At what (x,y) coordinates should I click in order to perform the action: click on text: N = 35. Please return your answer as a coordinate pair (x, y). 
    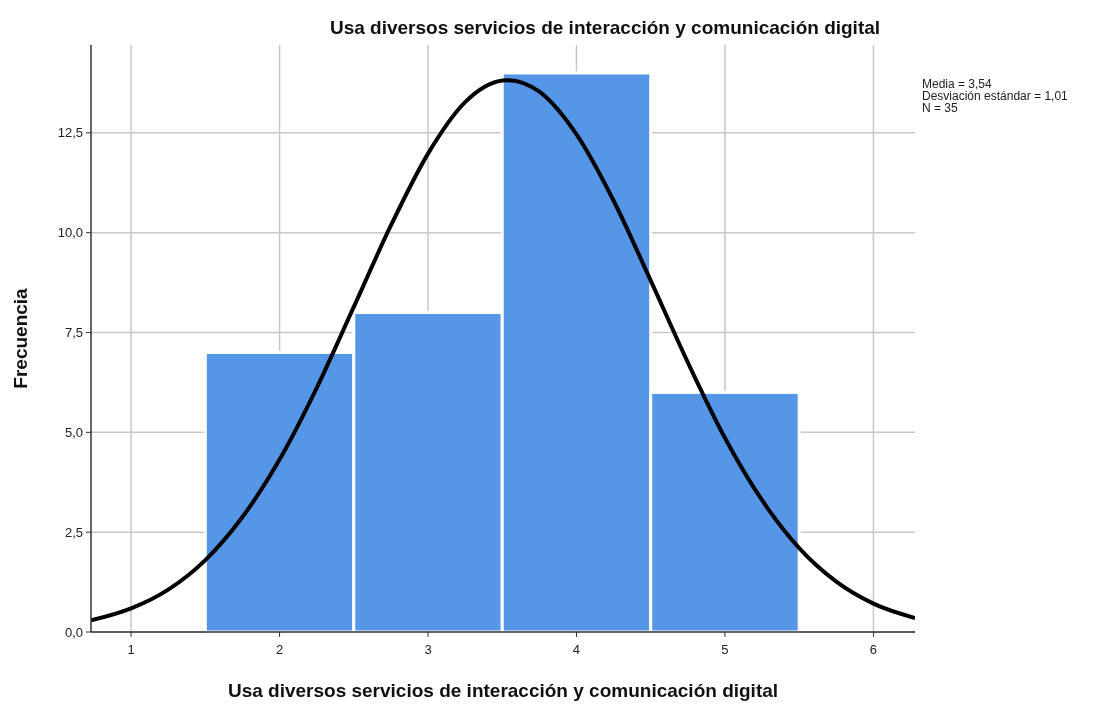
    Looking at the image, I should click on (940, 108).